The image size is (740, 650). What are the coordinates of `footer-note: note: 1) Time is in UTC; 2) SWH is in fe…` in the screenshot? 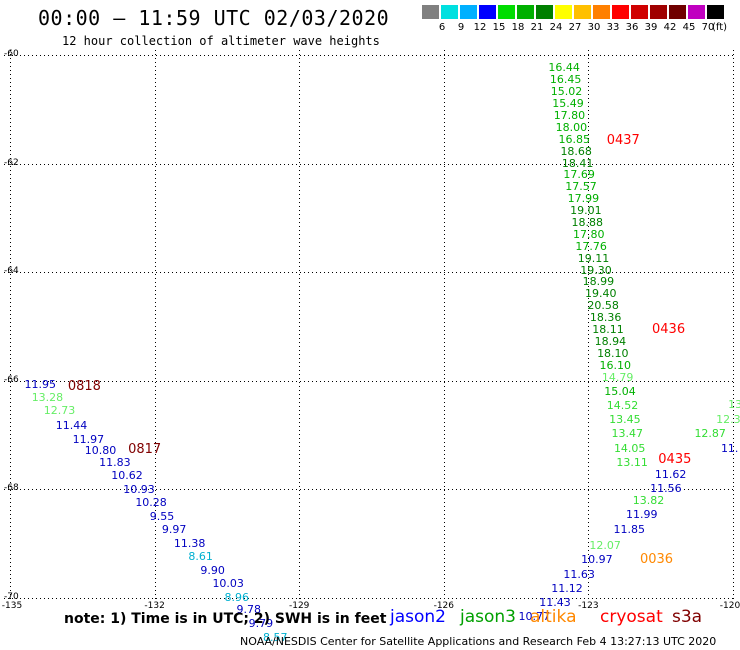 It's located at (225, 619).